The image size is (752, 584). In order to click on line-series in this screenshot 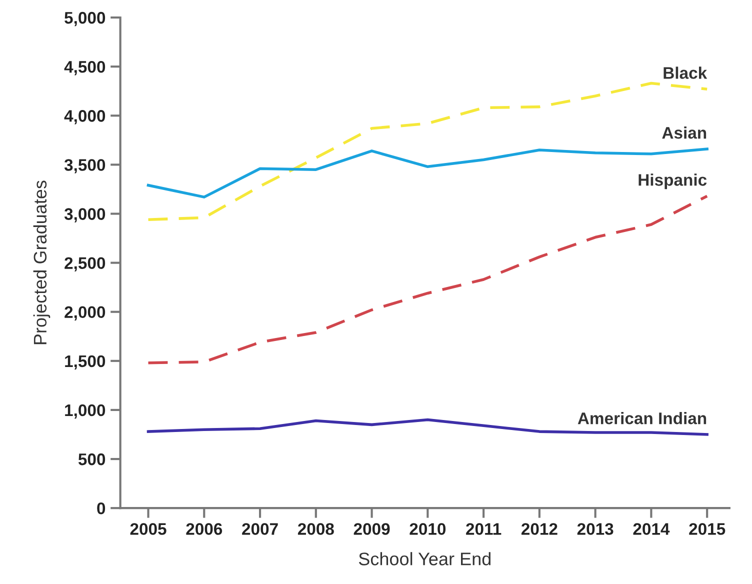, I will do `click(427, 173)`.